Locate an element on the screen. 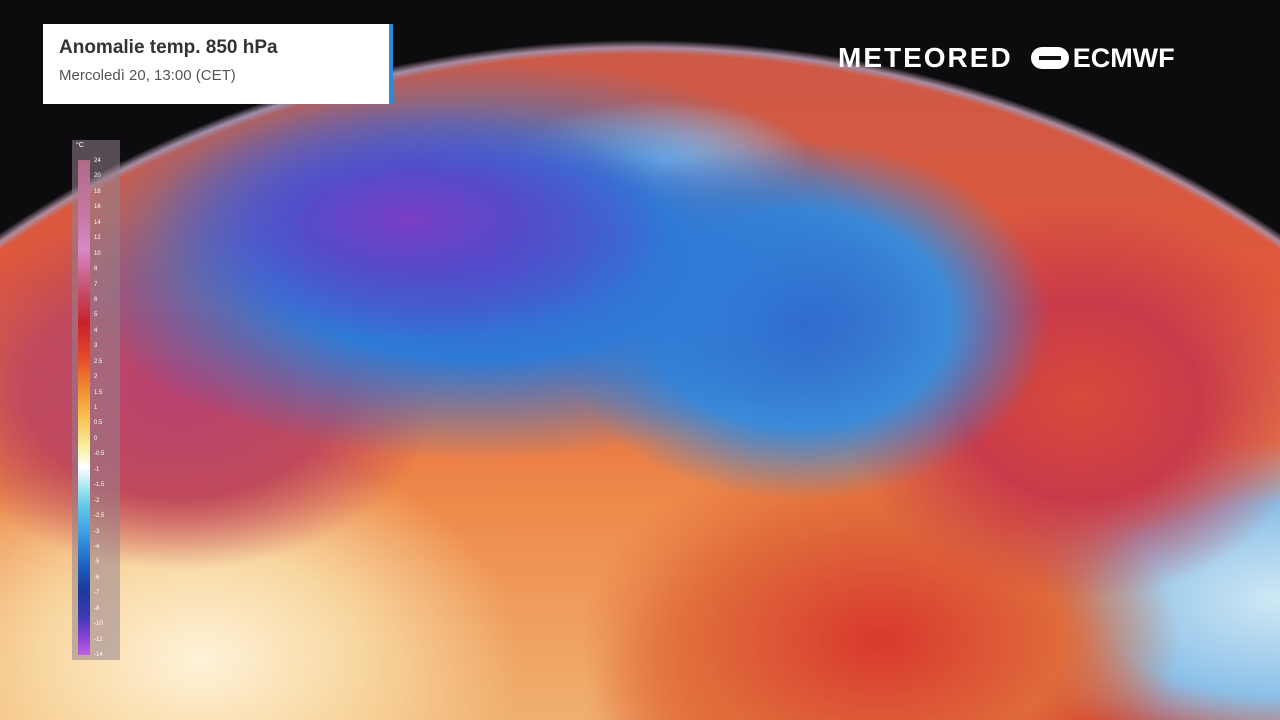 The height and width of the screenshot is (720, 1280). ecmwf-logo: ECMWF is located at coordinates (1102, 58).